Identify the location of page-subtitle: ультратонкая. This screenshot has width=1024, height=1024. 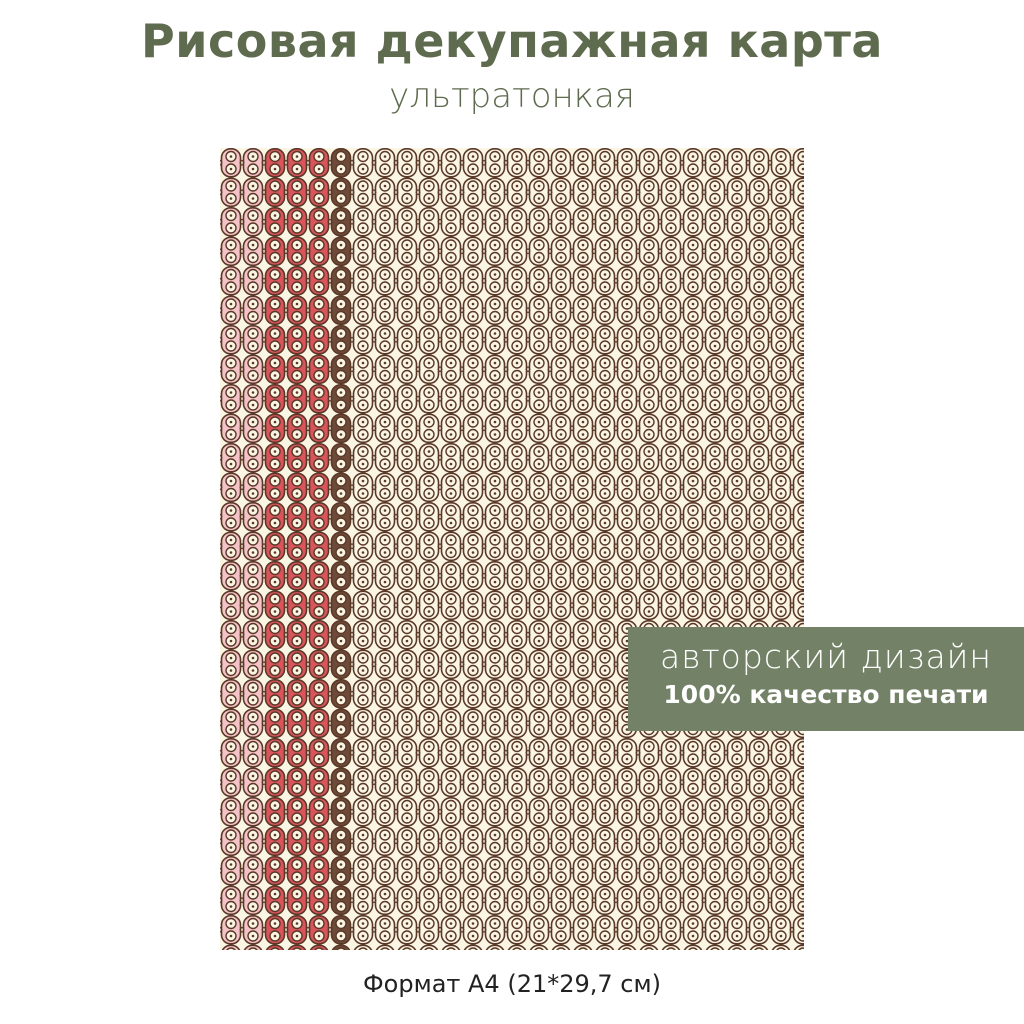
(512, 96).